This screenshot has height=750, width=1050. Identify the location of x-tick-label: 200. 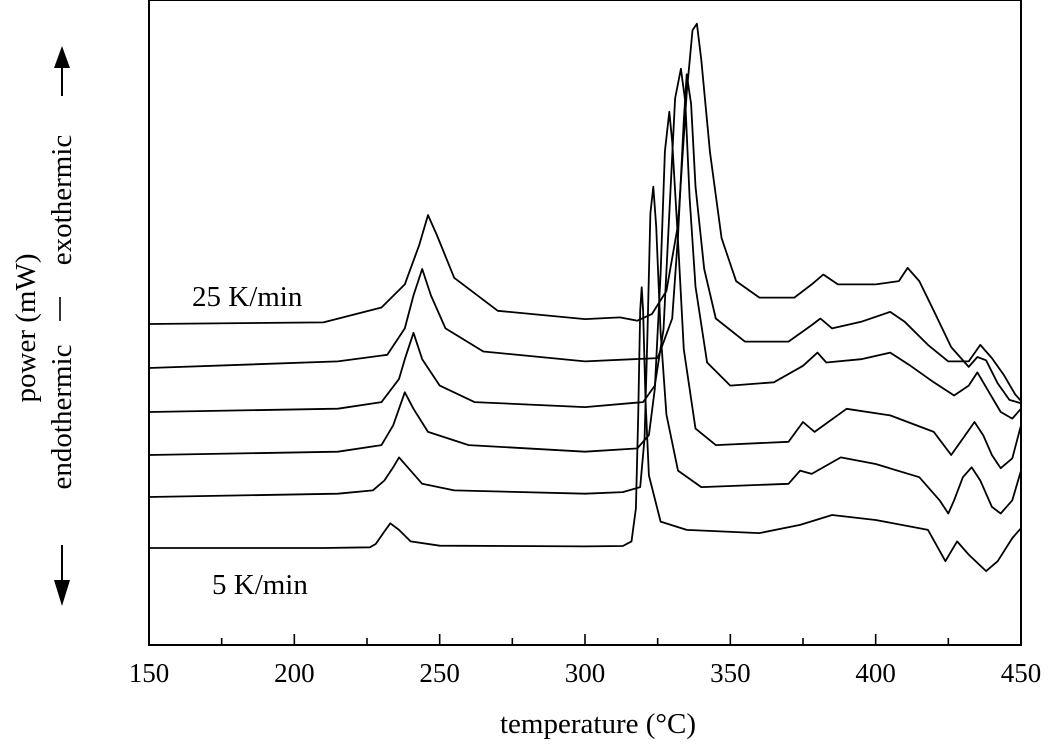
(294, 673).